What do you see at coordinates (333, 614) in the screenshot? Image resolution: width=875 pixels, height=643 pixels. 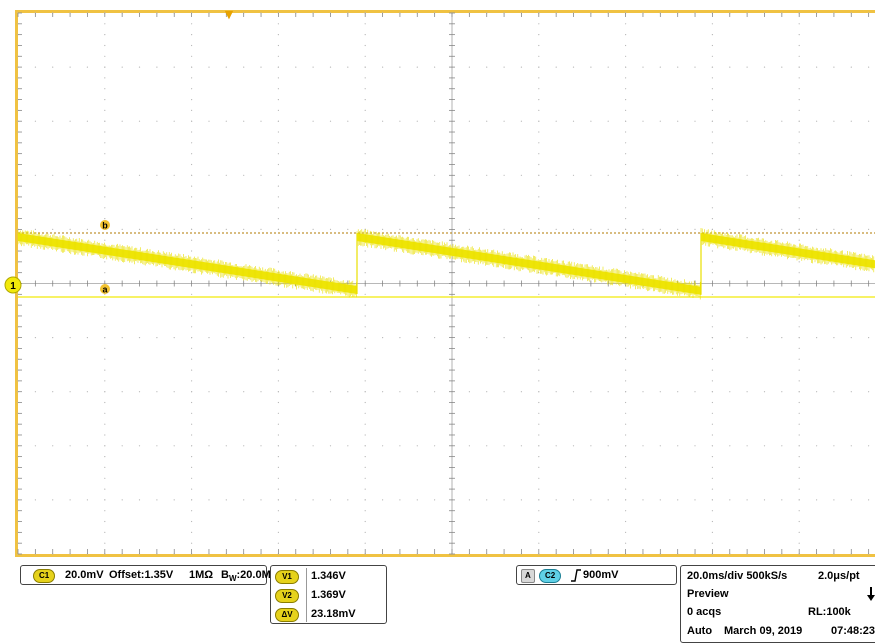 I see `cursor-delta-value: 23.18mV` at bounding box center [333, 614].